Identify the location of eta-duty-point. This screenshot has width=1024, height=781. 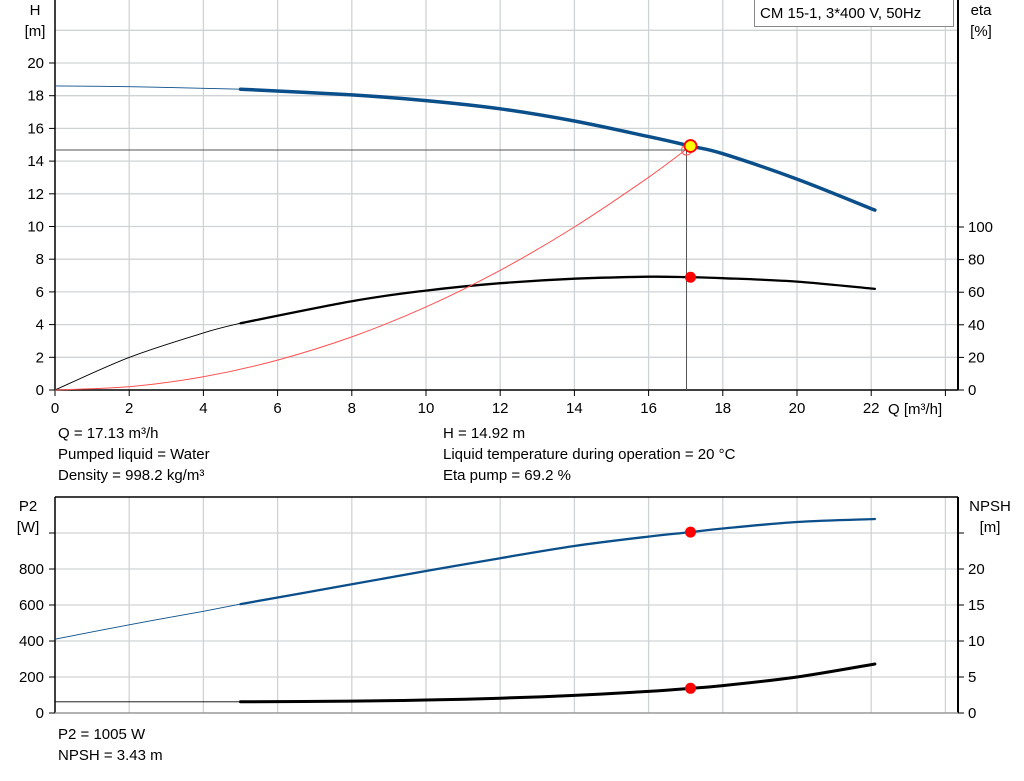
(691, 277).